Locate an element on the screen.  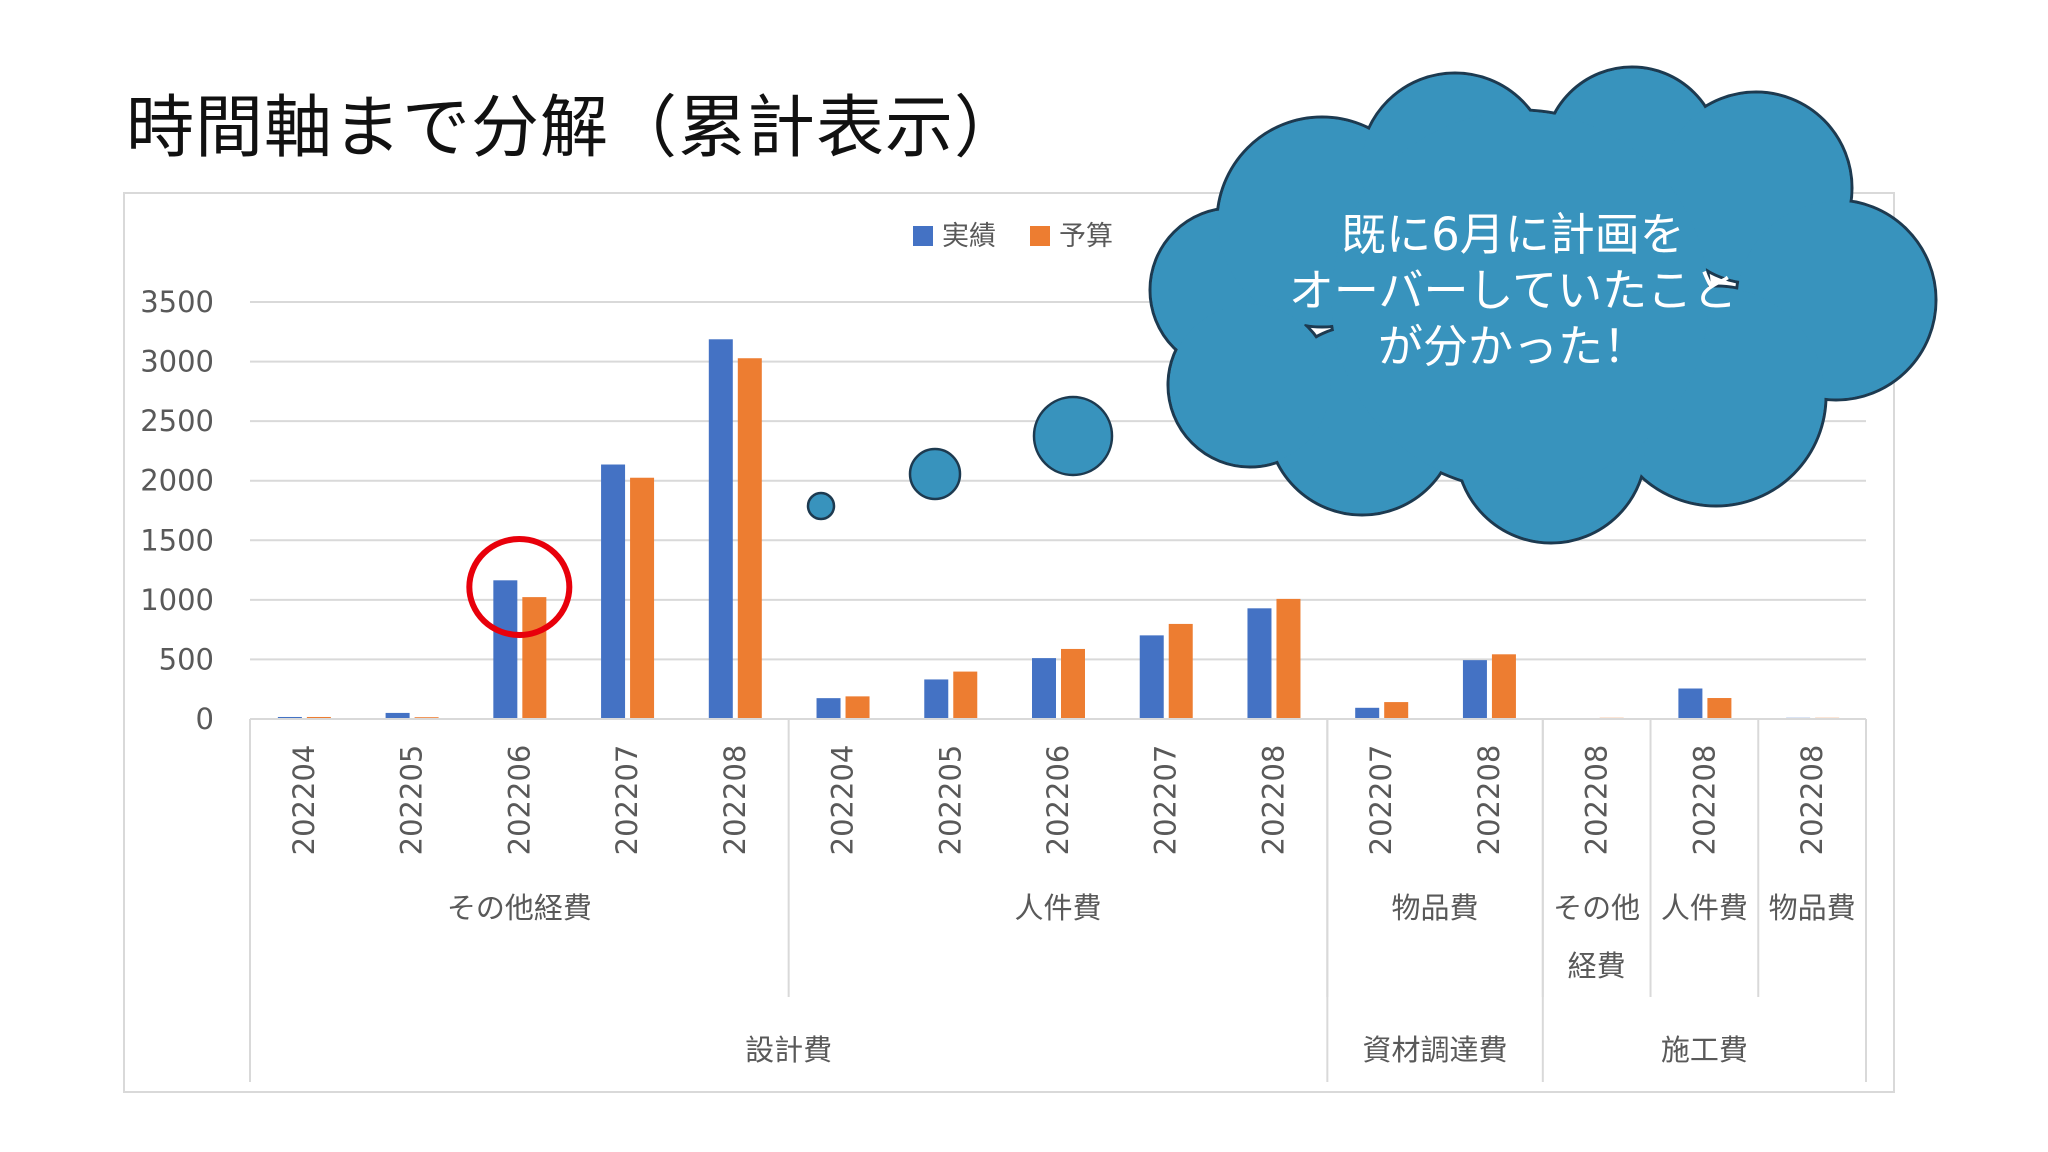
y-tick-label: 500 is located at coordinates (186, 659).